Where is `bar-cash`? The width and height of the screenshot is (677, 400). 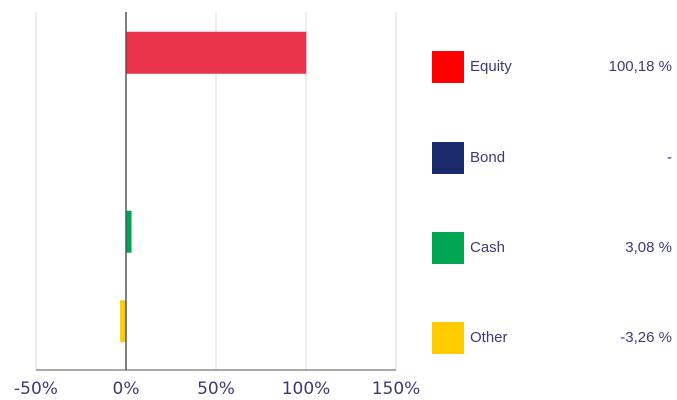
bar-cash is located at coordinates (129, 231).